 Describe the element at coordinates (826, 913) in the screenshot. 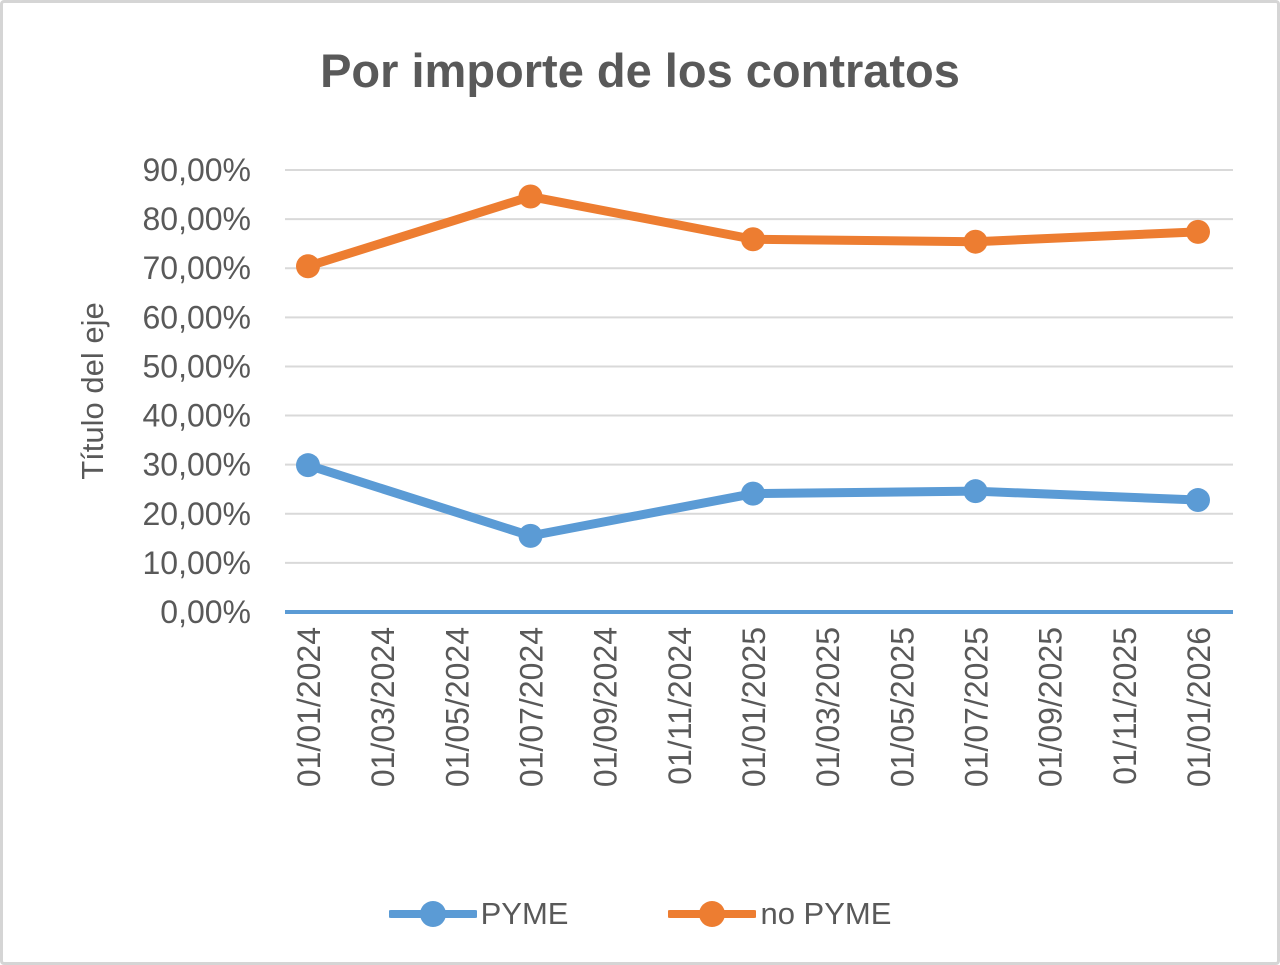

I see `legend-label-no-pyme: no PYME` at that location.